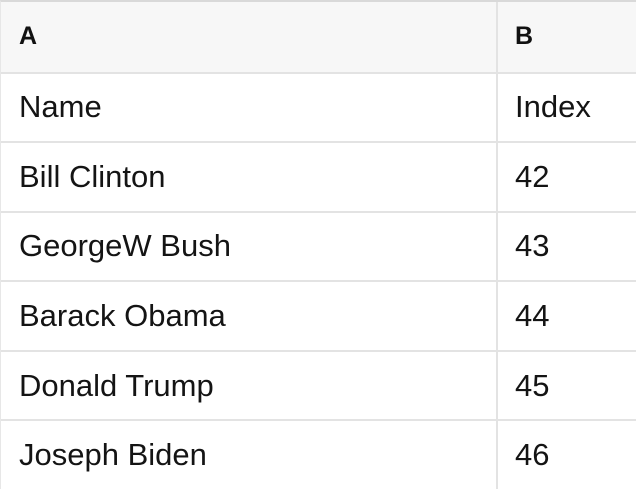  I want to click on table-cell-name: Bill Clinton, so click(249, 177).